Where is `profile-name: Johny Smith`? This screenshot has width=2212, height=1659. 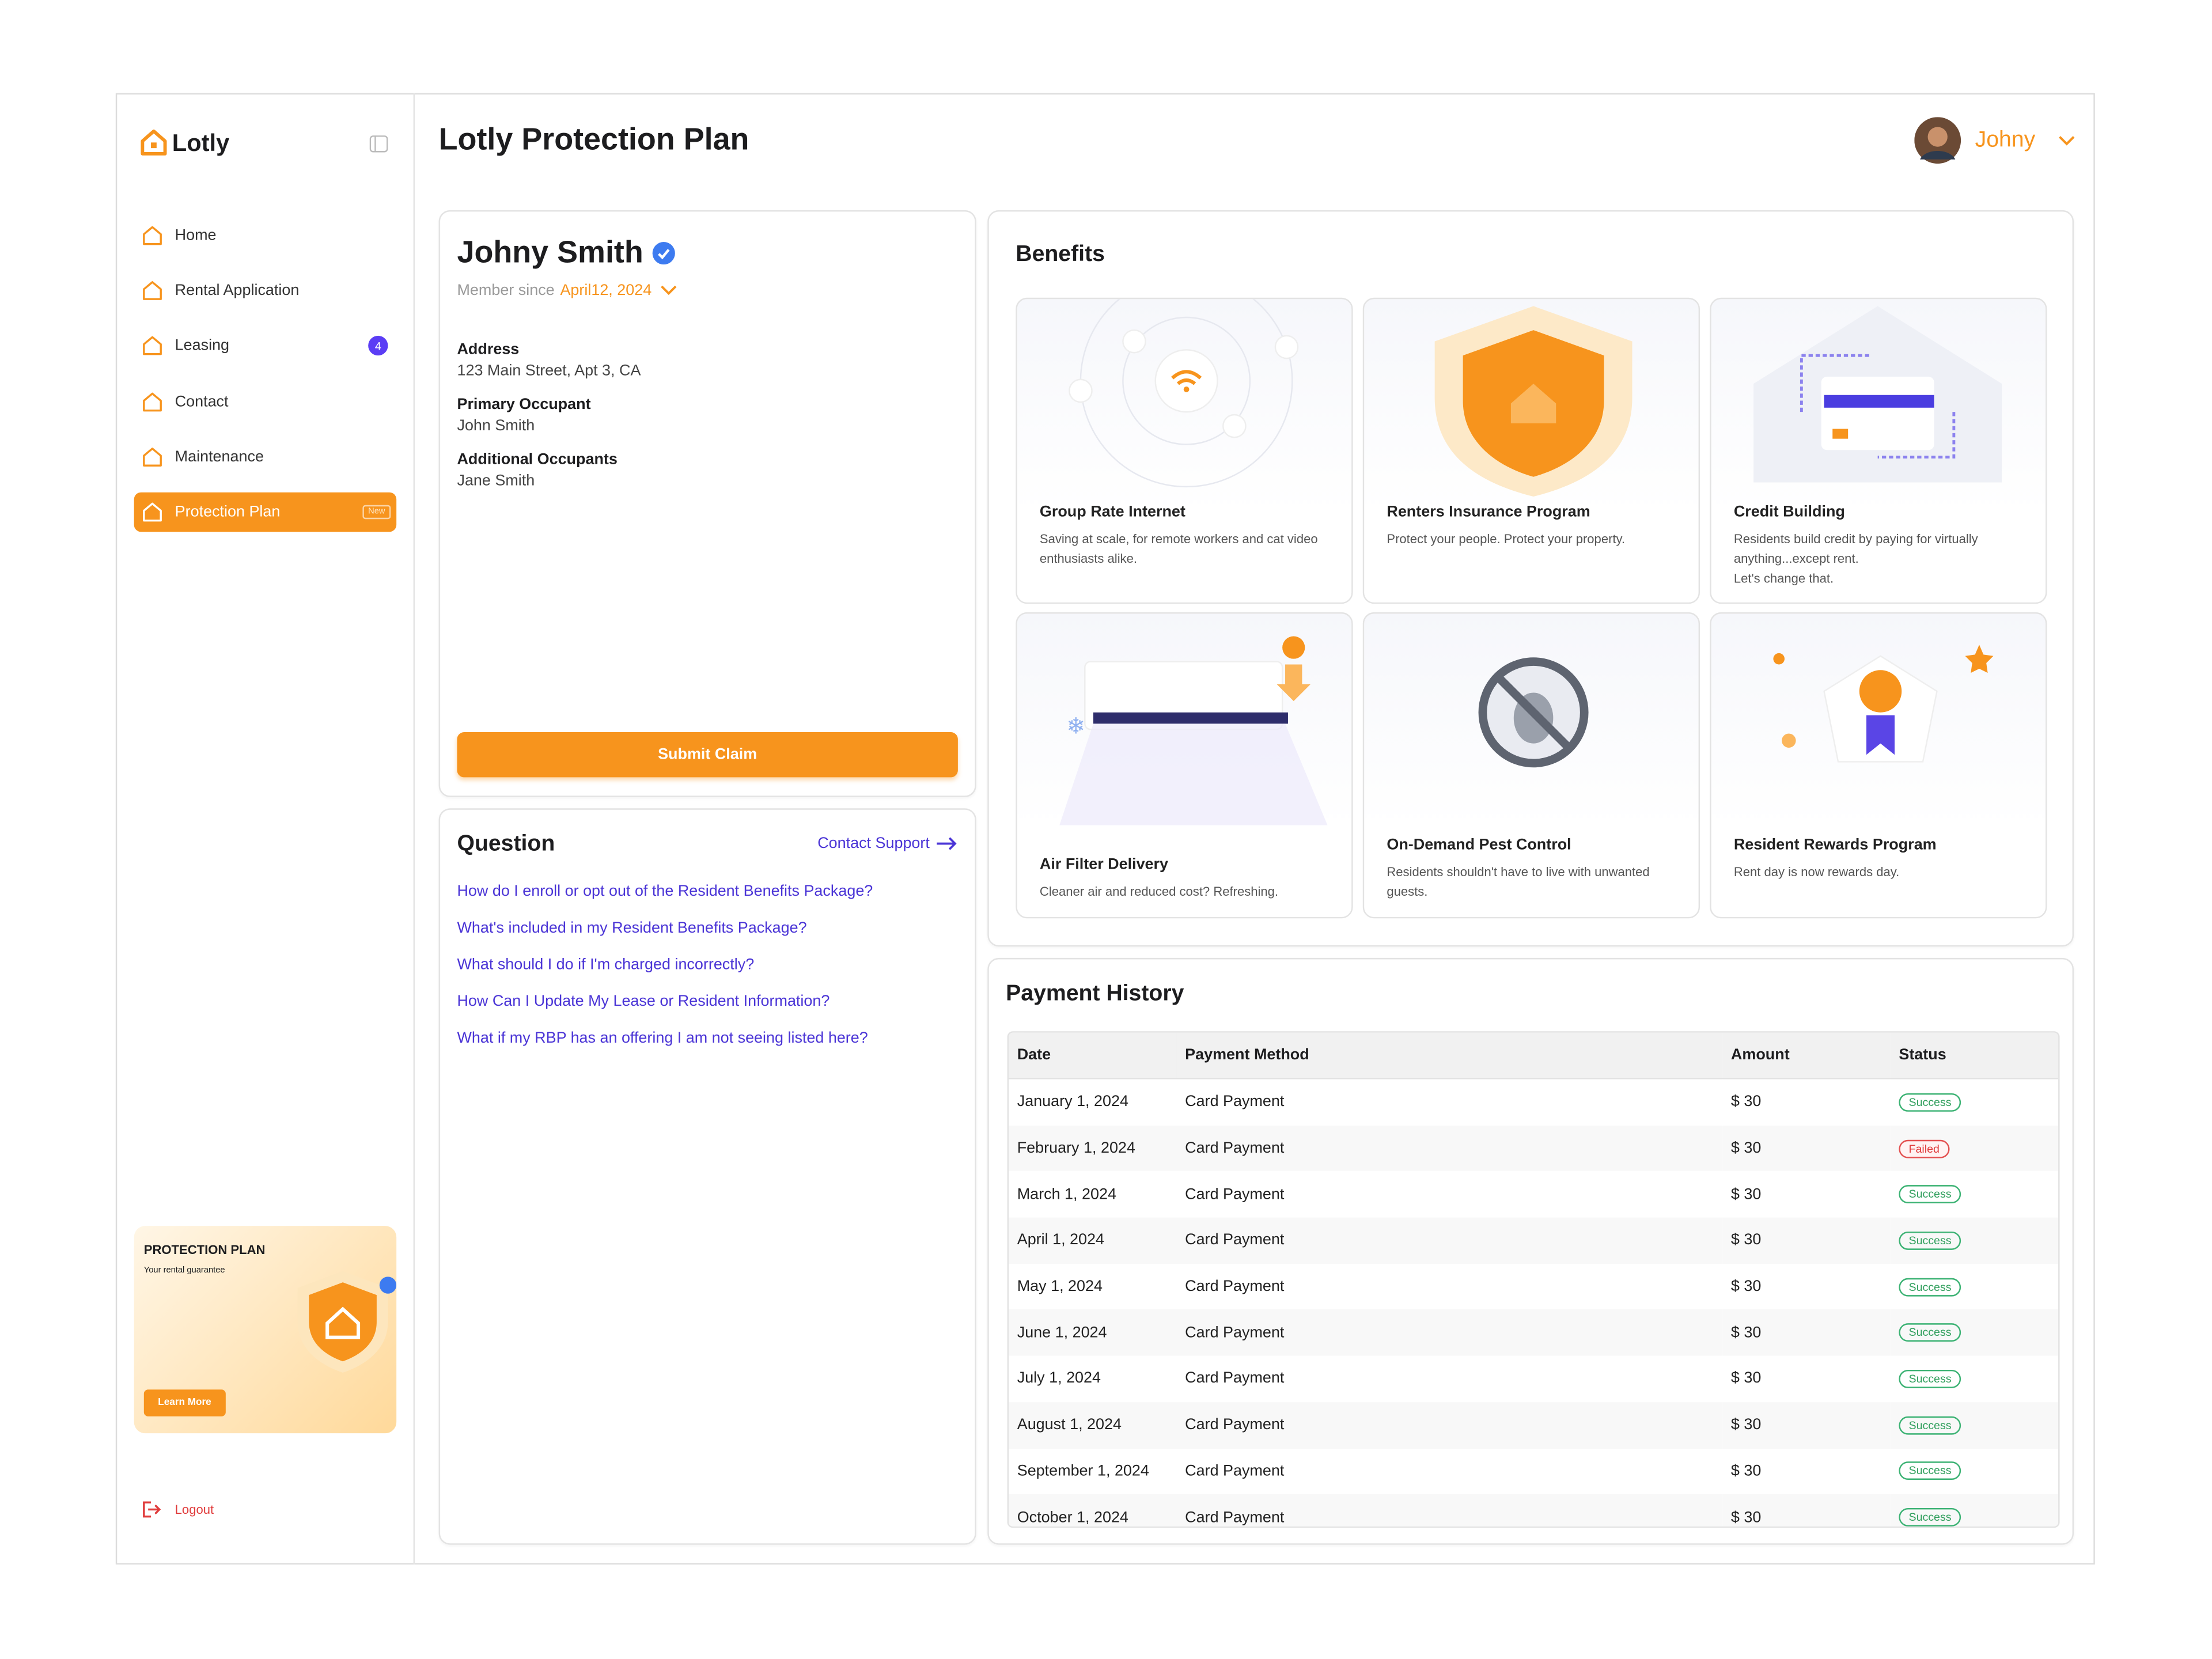
profile-name: Johny Smith is located at coordinates (550, 252).